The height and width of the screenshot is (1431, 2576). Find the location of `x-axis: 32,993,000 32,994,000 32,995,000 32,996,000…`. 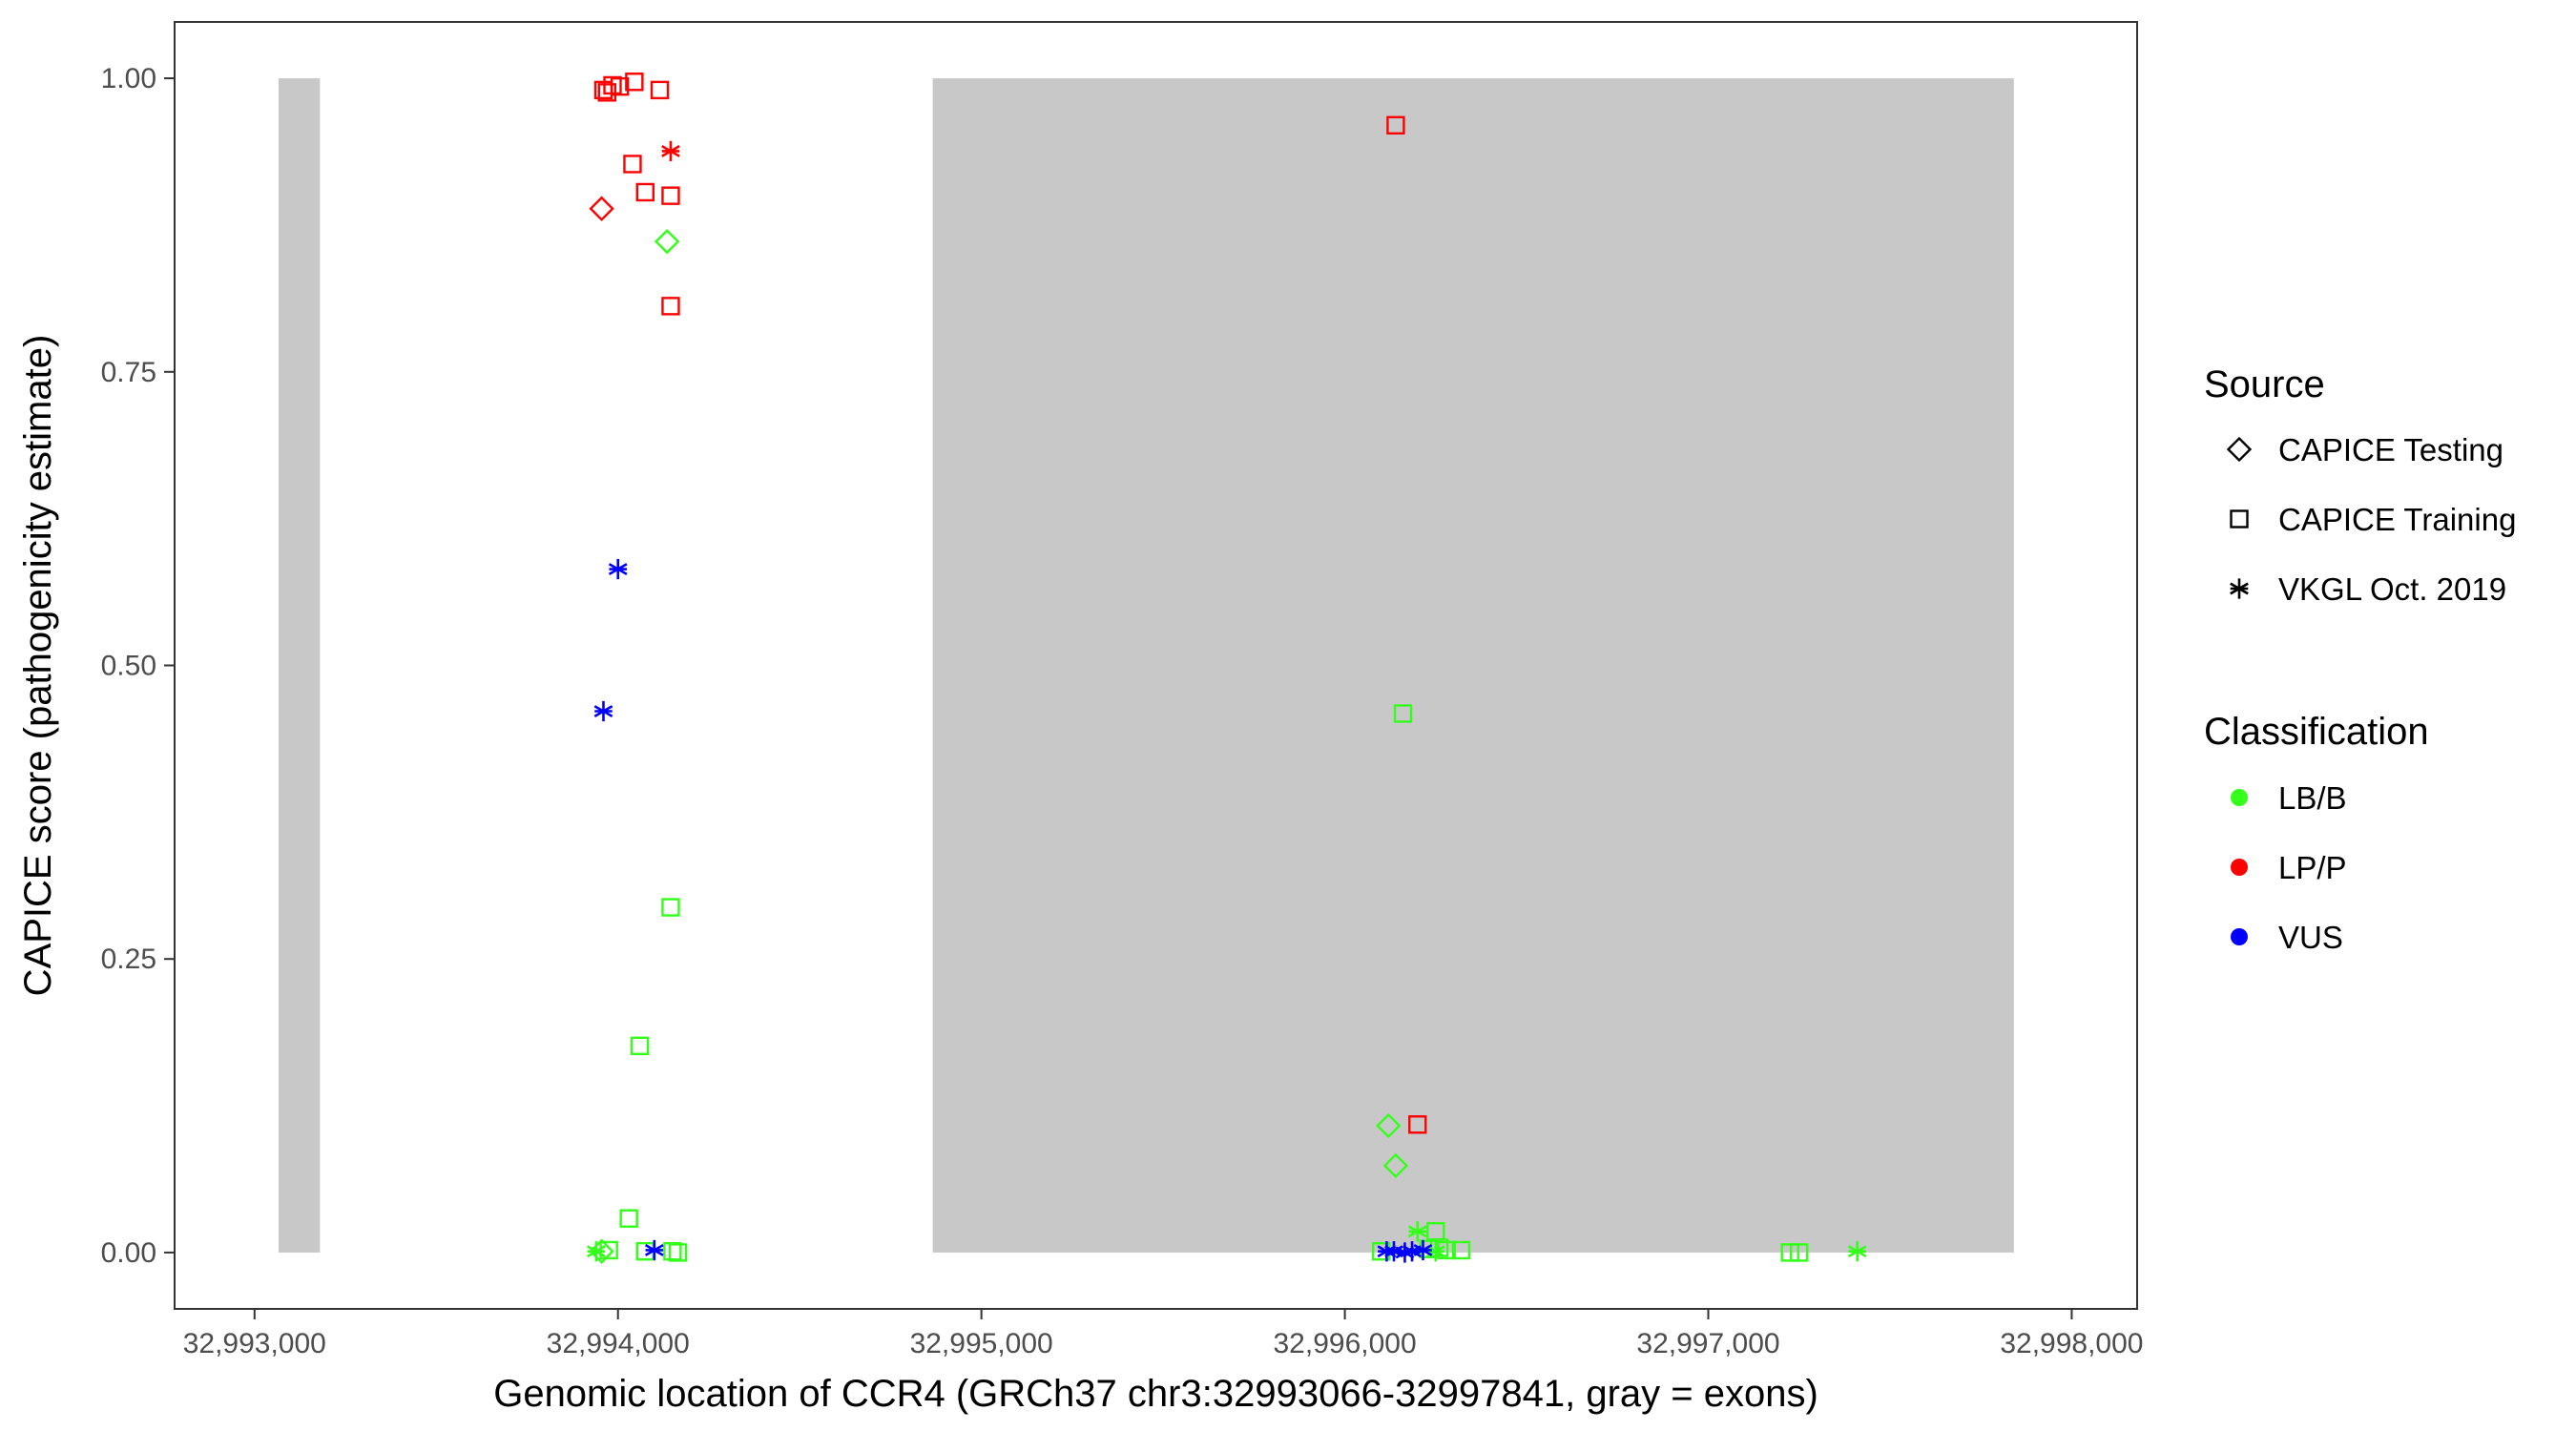

x-axis: 32,993,000 32,994,000 32,995,000 32,996,000… is located at coordinates (1163, 1334).